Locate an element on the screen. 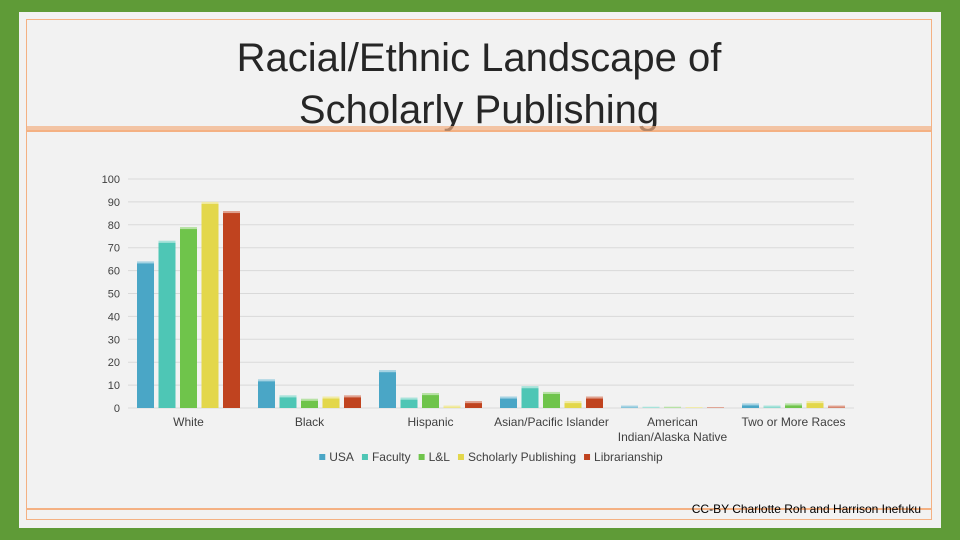 The width and height of the screenshot is (960, 540). y-tick-label: 30 is located at coordinates (114, 340).